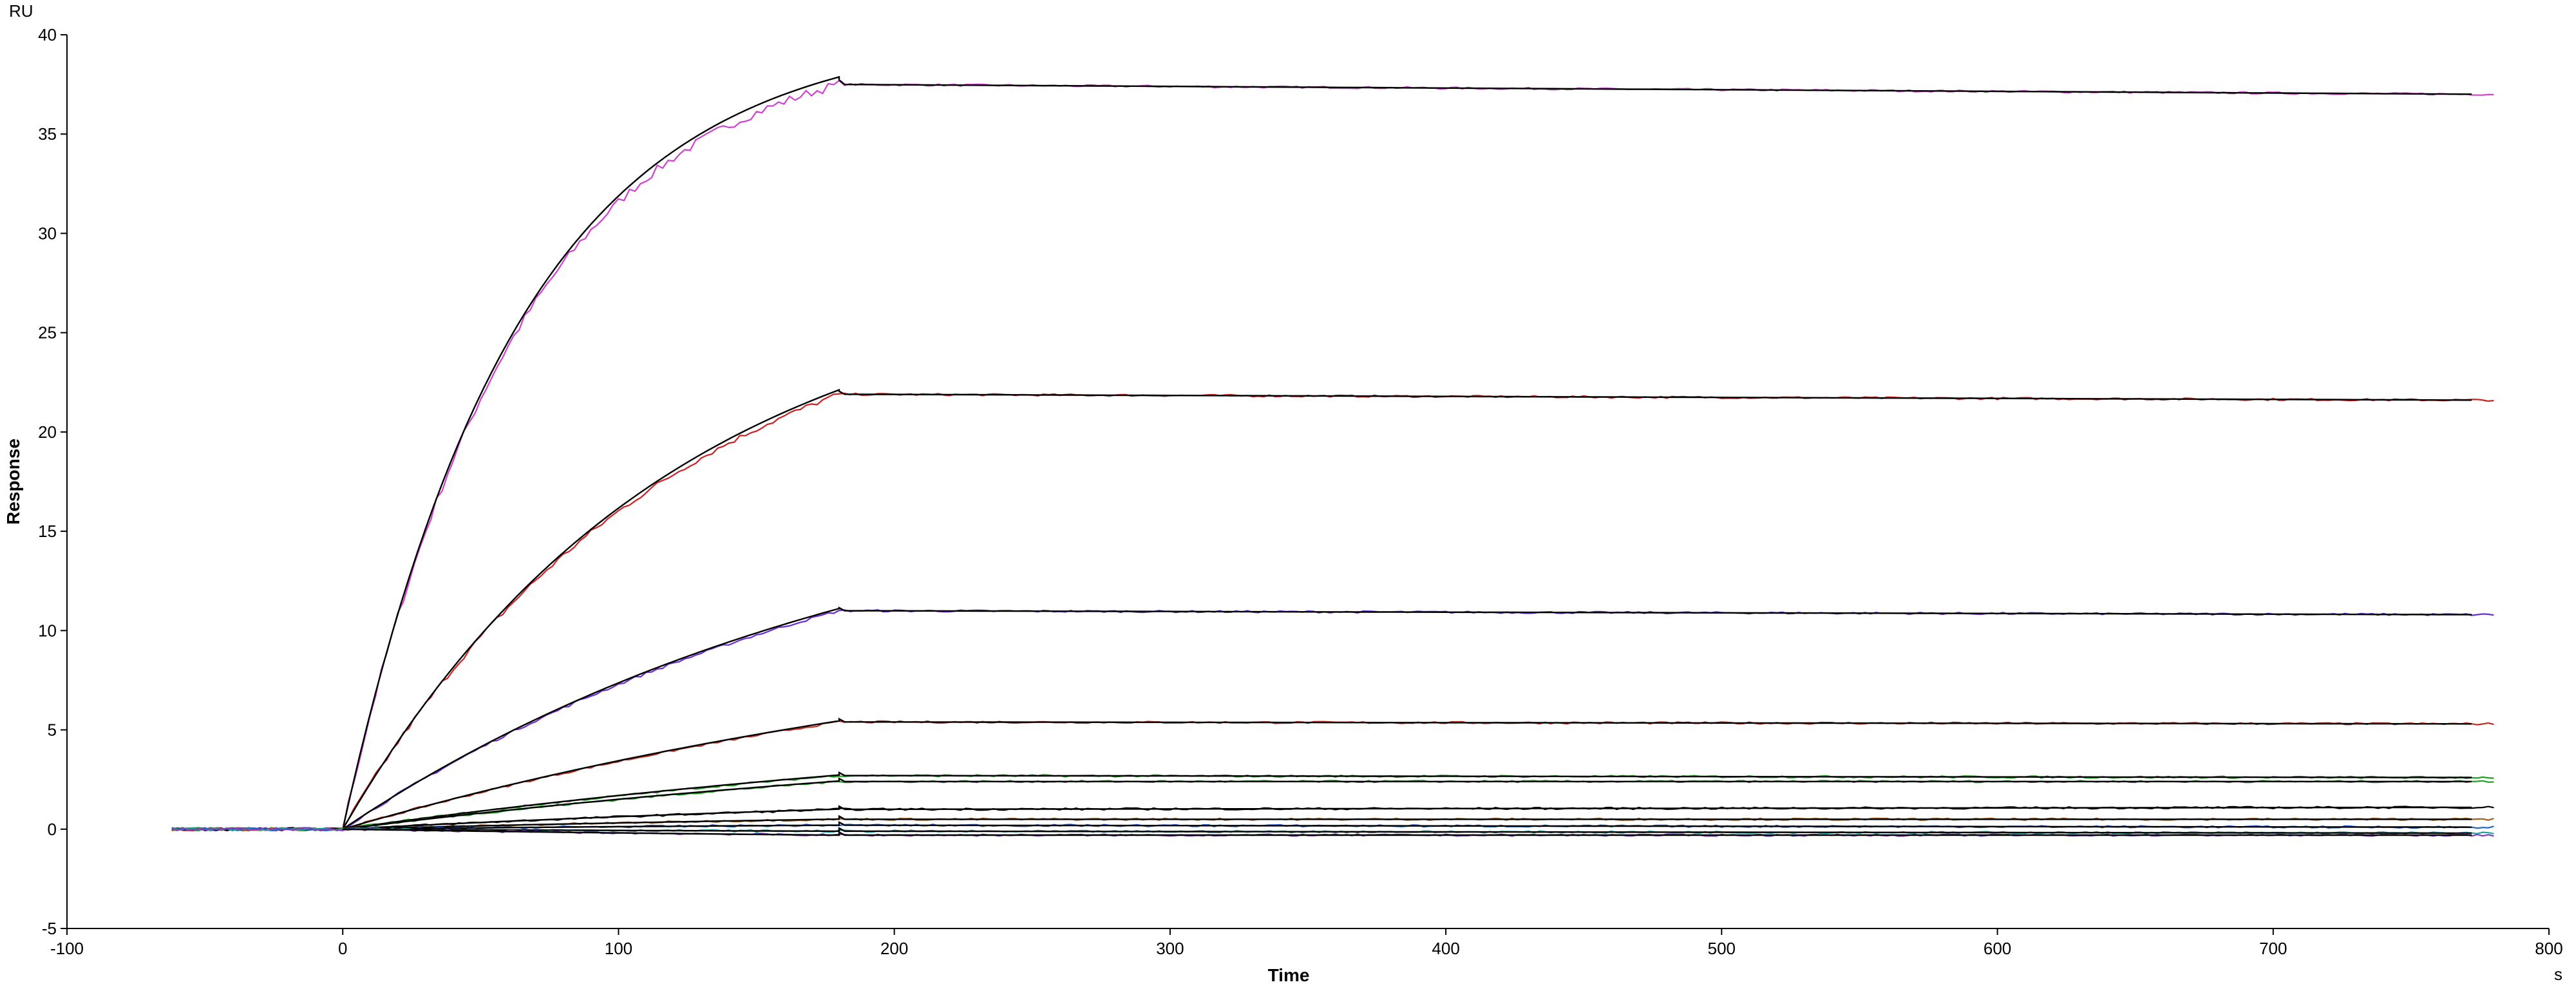 The height and width of the screenshot is (989, 2576). What do you see at coordinates (2273, 949) in the screenshot?
I see `x-tick-label: 700` at bounding box center [2273, 949].